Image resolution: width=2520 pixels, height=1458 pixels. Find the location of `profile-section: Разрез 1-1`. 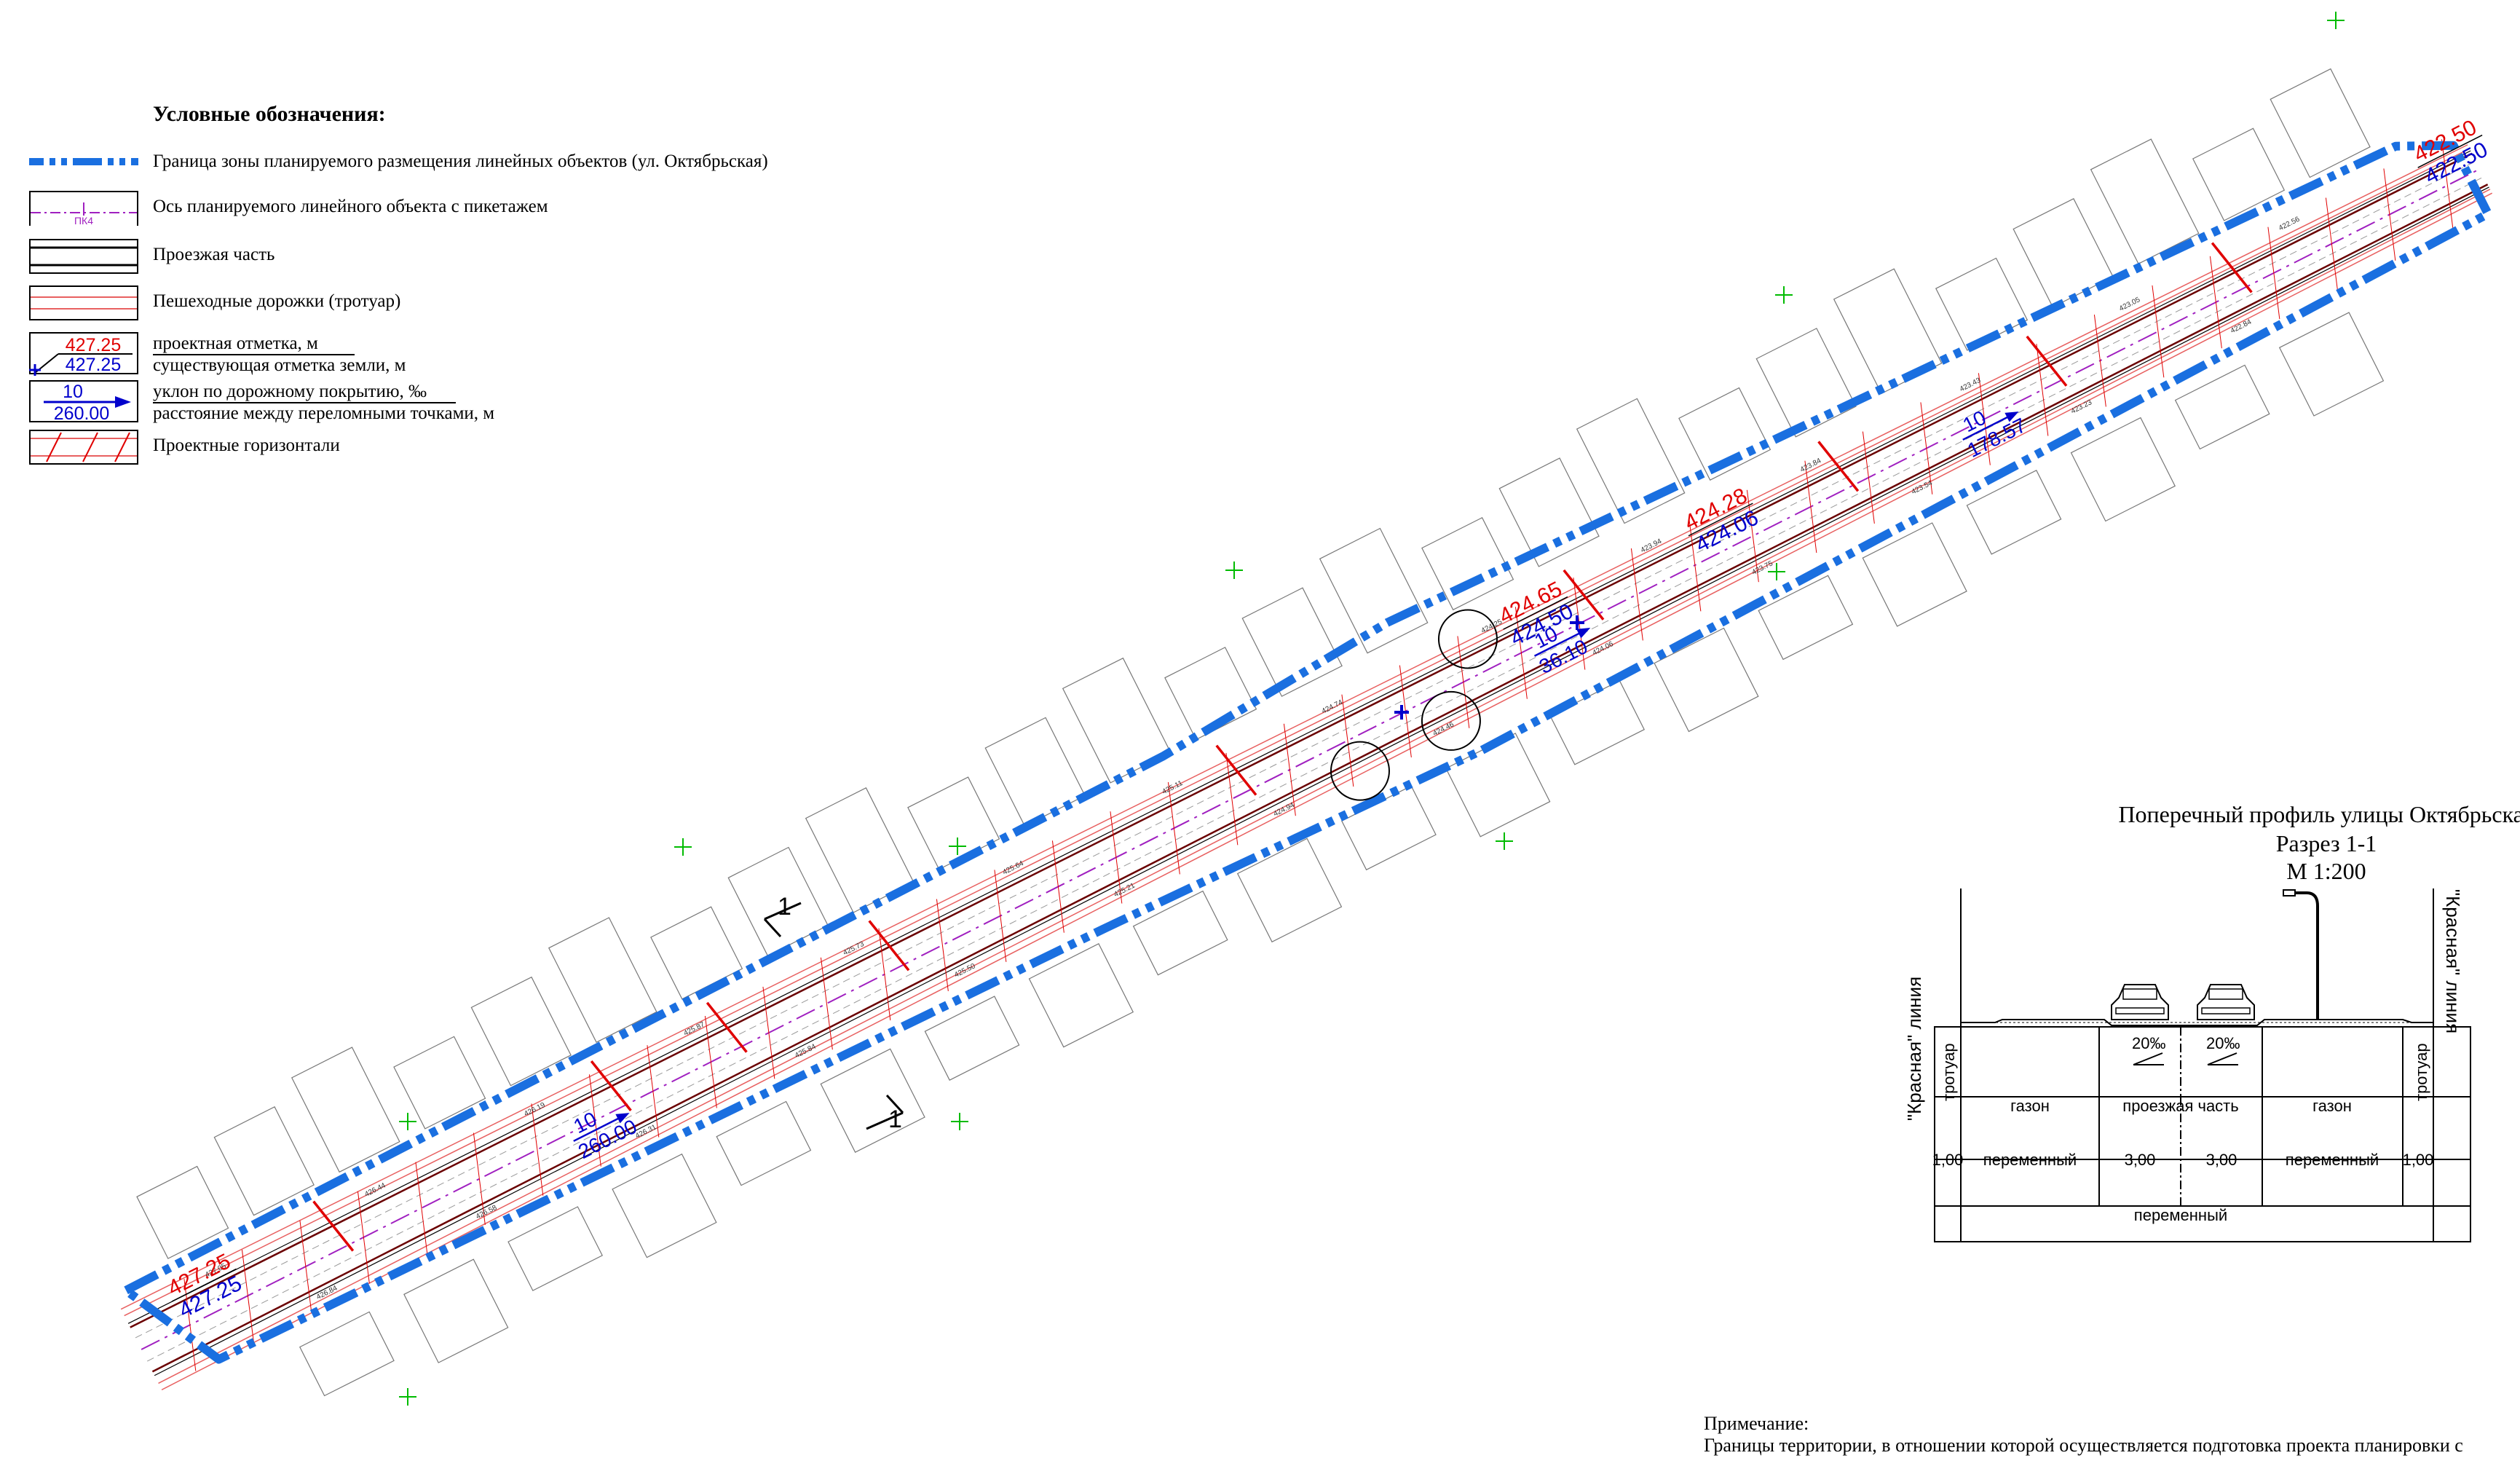

profile-section: Разрез 1-1 is located at coordinates (2326, 843).